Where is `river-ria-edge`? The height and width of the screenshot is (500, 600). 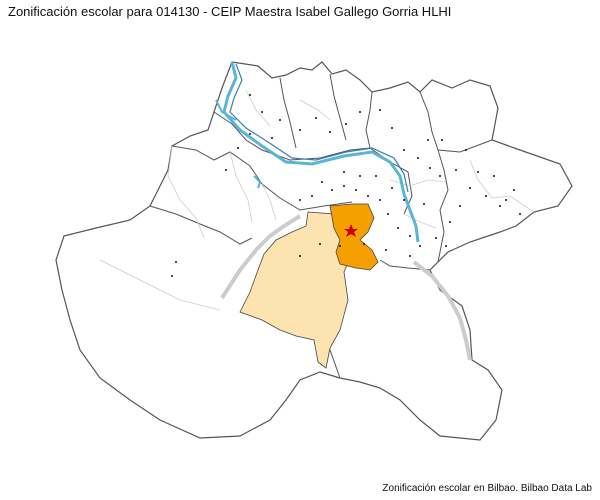 river-ria-edge is located at coordinates (319, 128).